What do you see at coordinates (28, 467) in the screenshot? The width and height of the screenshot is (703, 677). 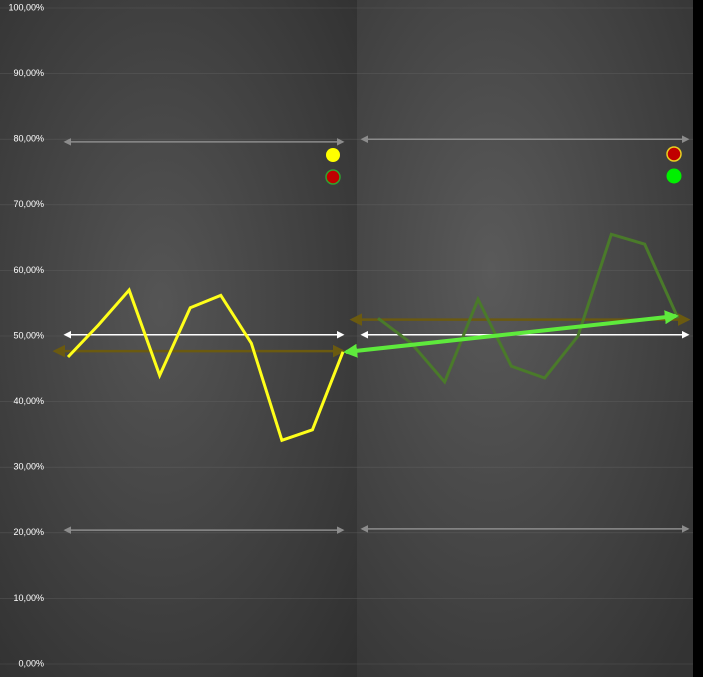 I see `y-tick-label: 30,00%` at bounding box center [28, 467].